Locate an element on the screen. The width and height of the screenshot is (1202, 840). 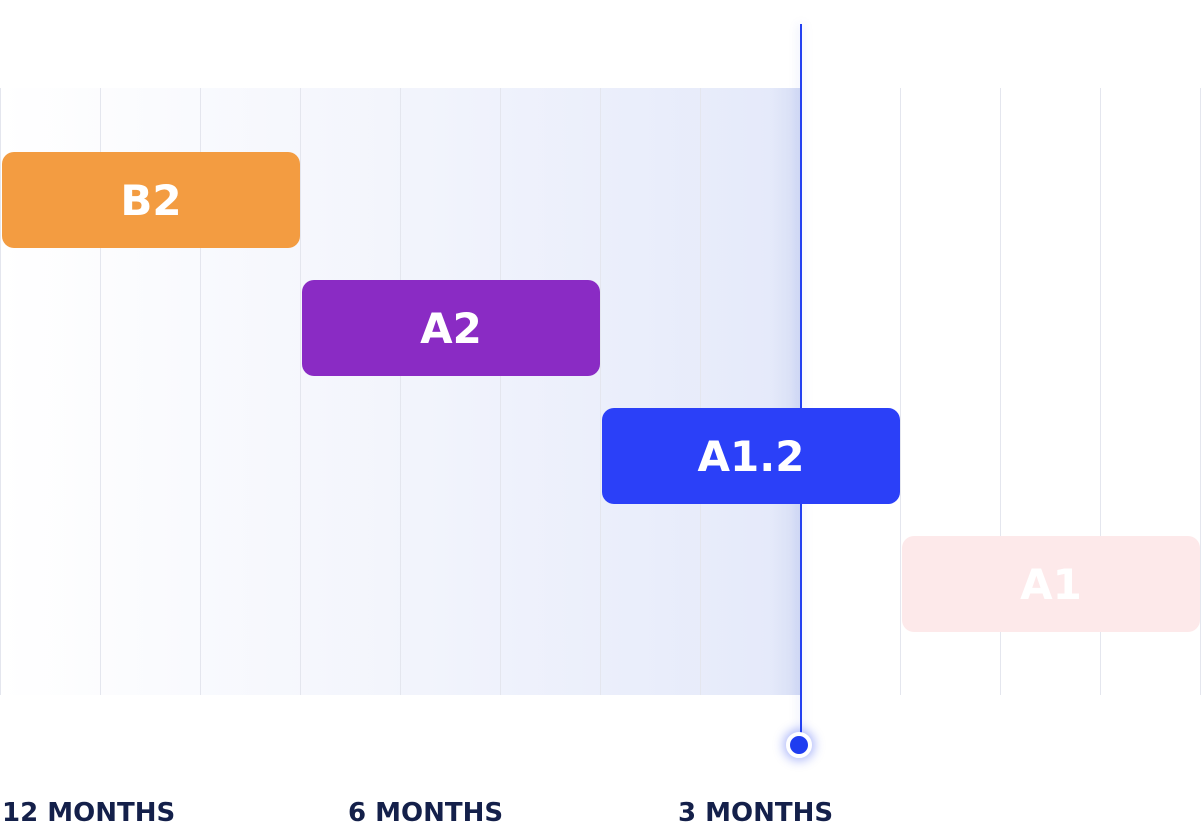
axis-label-6-months: 6 MONTHS is located at coordinates (426, 813).